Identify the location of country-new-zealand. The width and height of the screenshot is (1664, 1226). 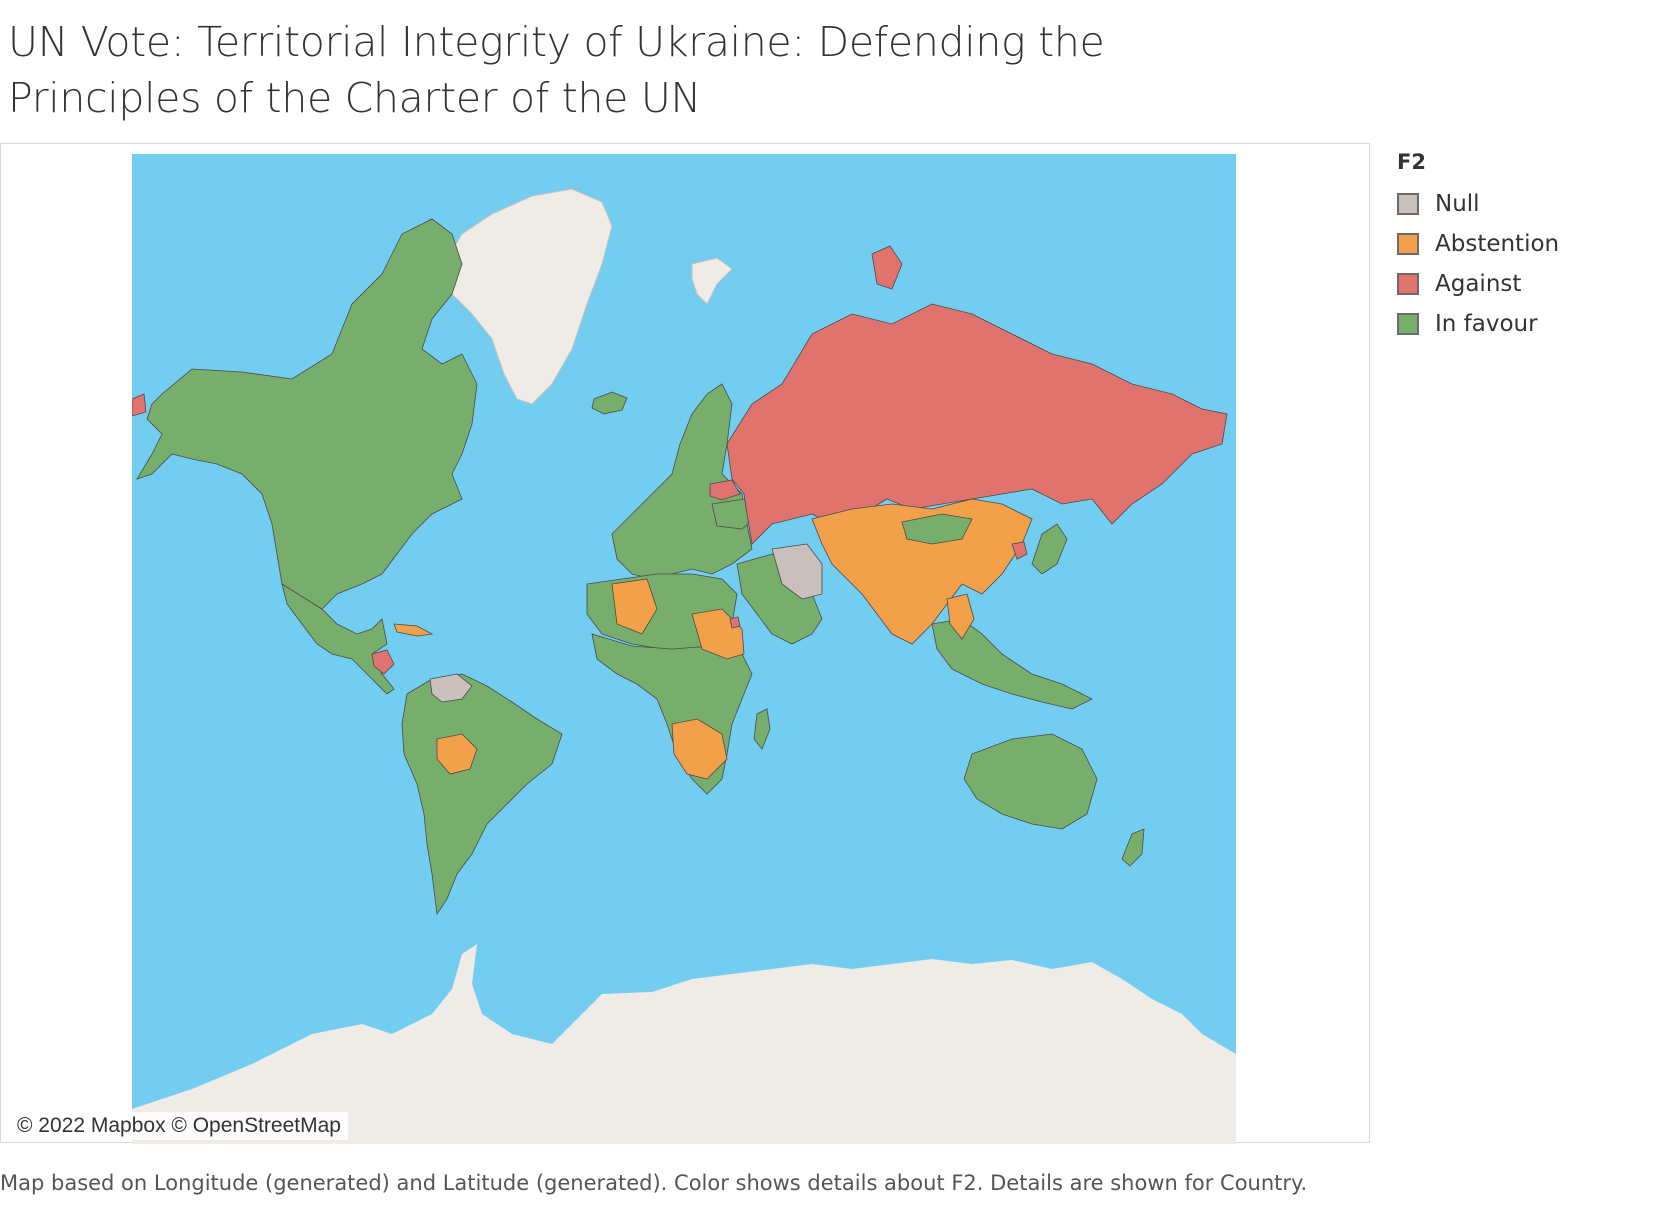
(1133, 847).